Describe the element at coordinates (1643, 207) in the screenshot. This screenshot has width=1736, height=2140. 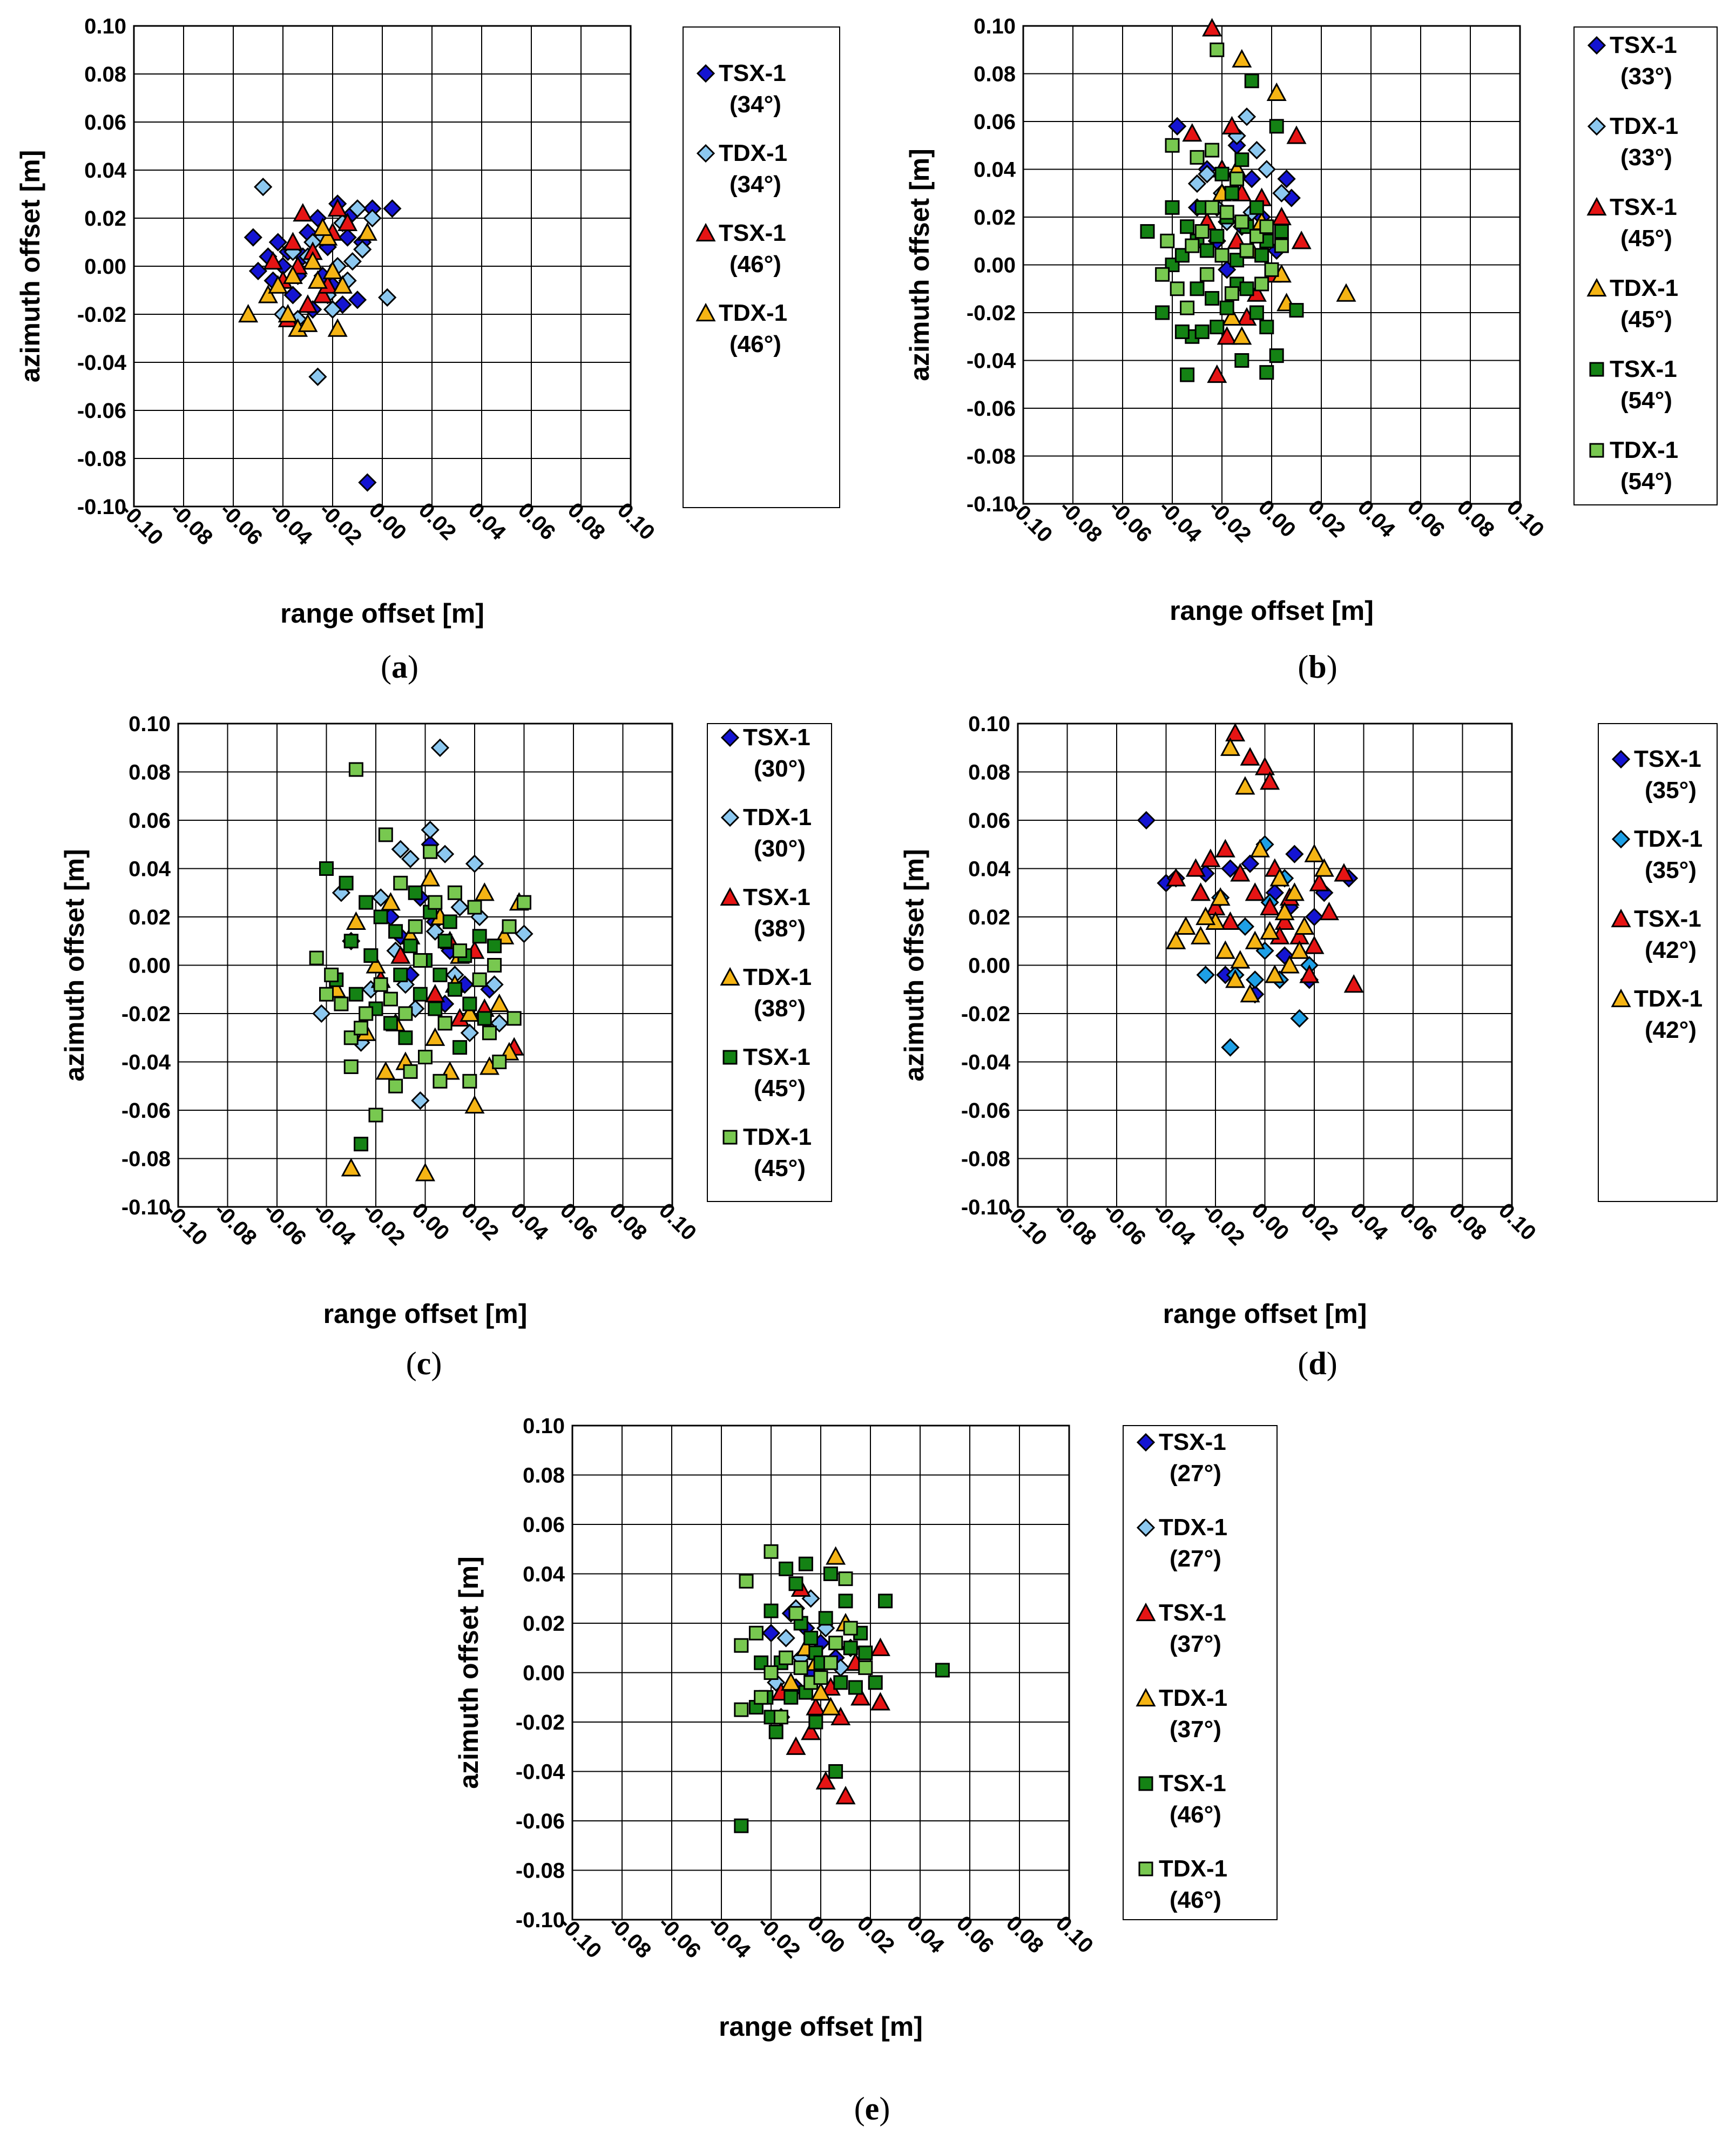
I see `legend-label: TSX-1` at that location.